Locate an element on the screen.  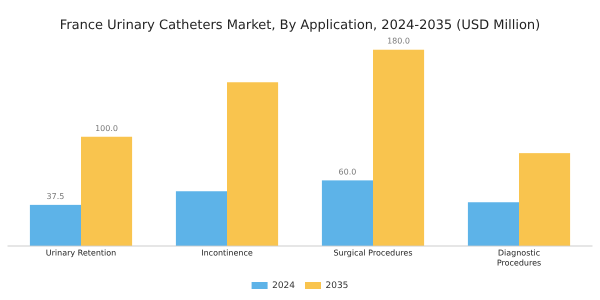
chart-title: France Urinary Catheters Market, By Application, 2024-2035 (USD Million) is located at coordinates (300, 26).